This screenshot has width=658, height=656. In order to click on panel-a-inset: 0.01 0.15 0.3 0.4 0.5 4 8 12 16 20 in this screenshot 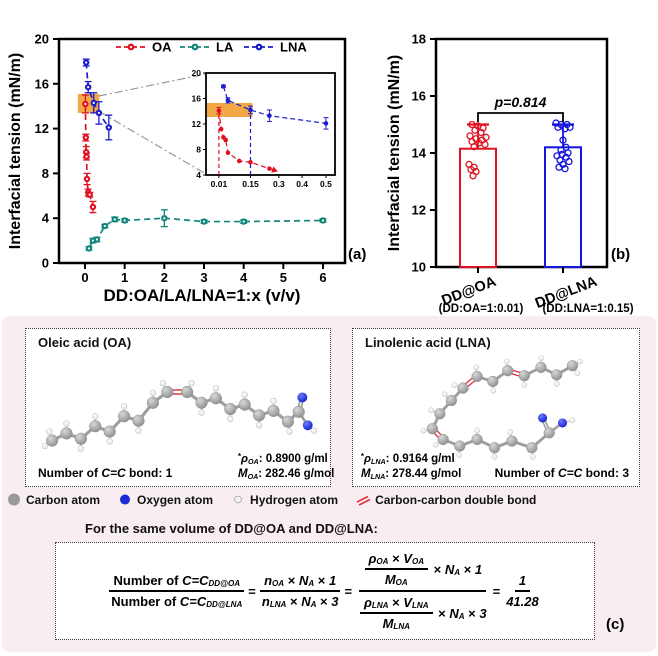, I will do `click(264, 128)`.